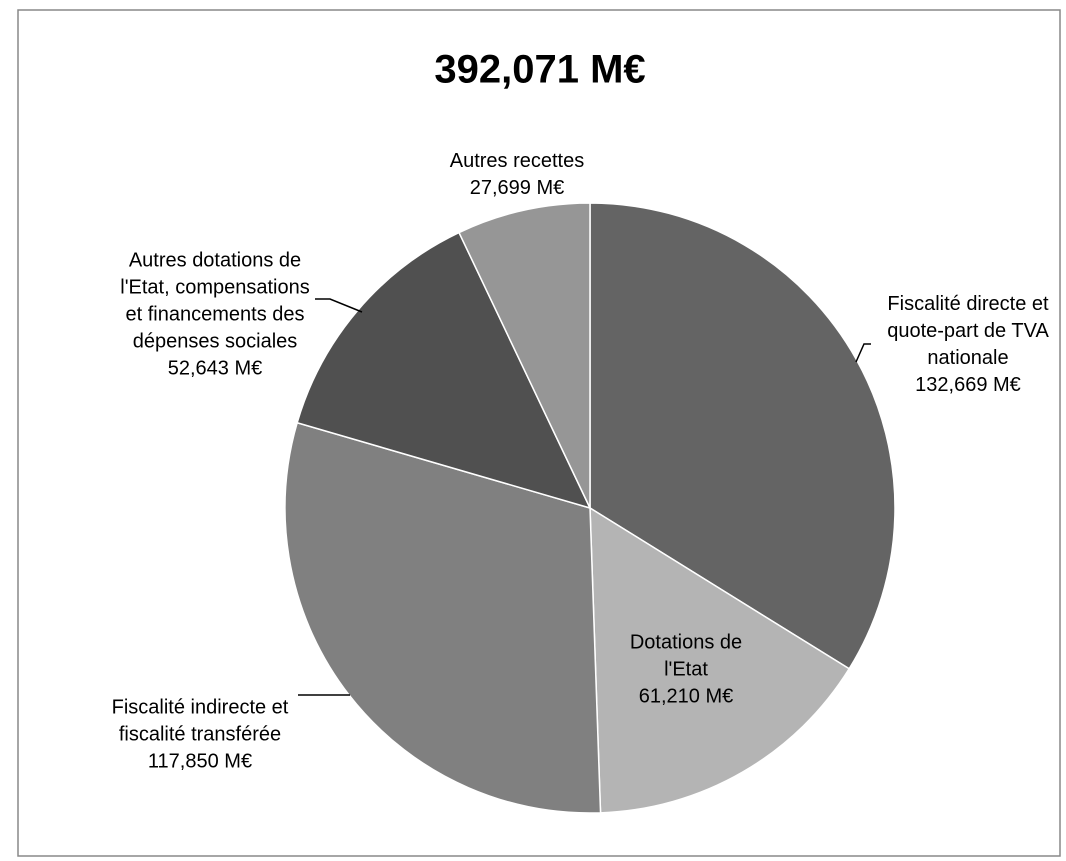 The width and height of the screenshot is (1066, 861). What do you see at coordinates (686, 696) in the screenshot?
I see `value-label: 61,210 M€` at bounding box center [686, 696].